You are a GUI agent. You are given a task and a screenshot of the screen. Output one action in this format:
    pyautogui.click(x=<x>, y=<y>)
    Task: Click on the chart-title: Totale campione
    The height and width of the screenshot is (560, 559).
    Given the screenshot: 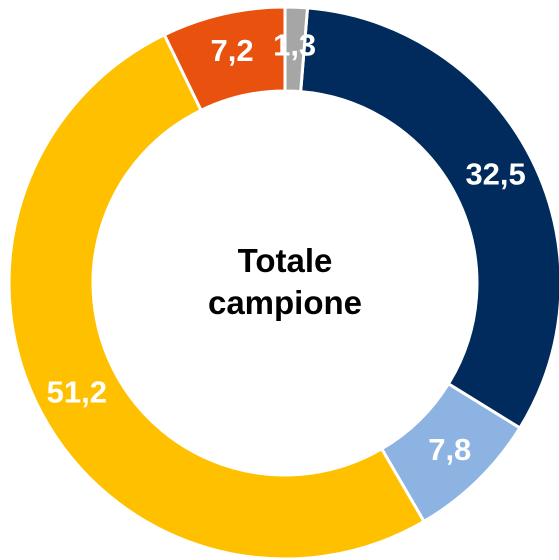 What is the action you would take?
    pyautogui.click(x=285, y=281)
    